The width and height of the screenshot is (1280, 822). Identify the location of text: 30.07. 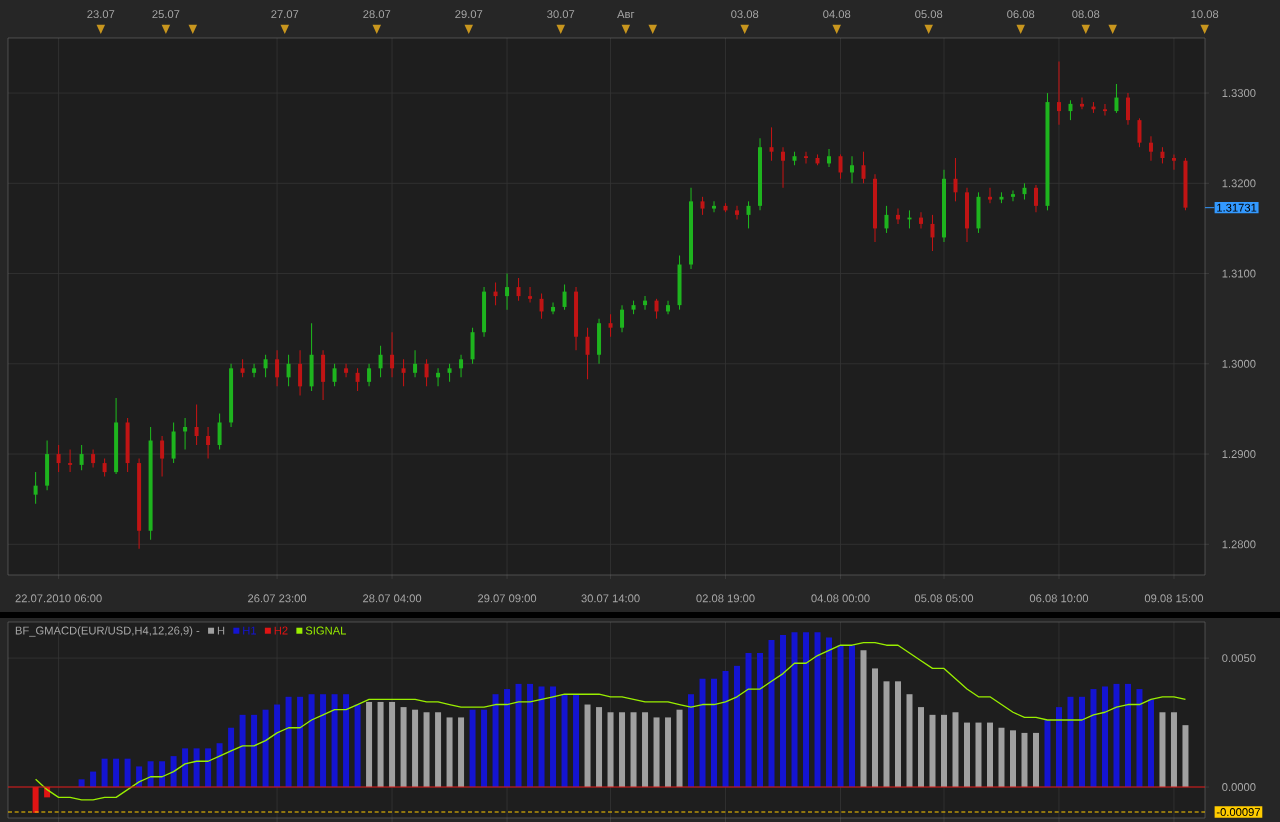
(561, 14).